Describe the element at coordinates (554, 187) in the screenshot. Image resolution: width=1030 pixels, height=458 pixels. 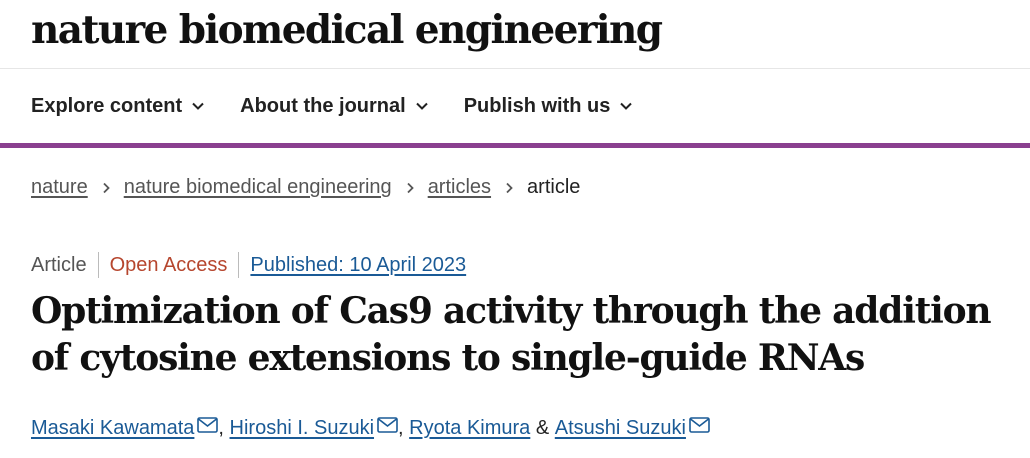
I see `breadcrumb-current: article` at that location.